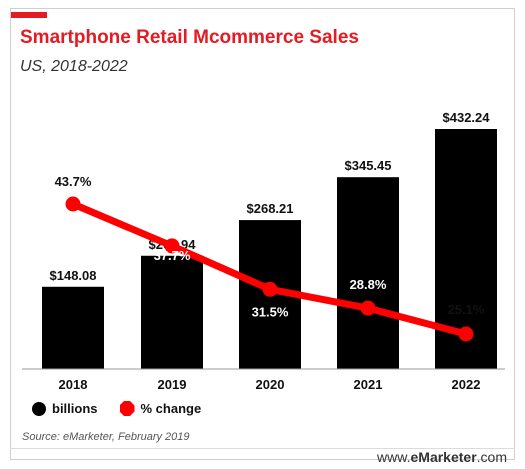 This screenshot has height=469, width=525. Describe the element at coordinates (368, 284) in the screenshot. I see `change-value-label-2021: 28.8%` at that location.